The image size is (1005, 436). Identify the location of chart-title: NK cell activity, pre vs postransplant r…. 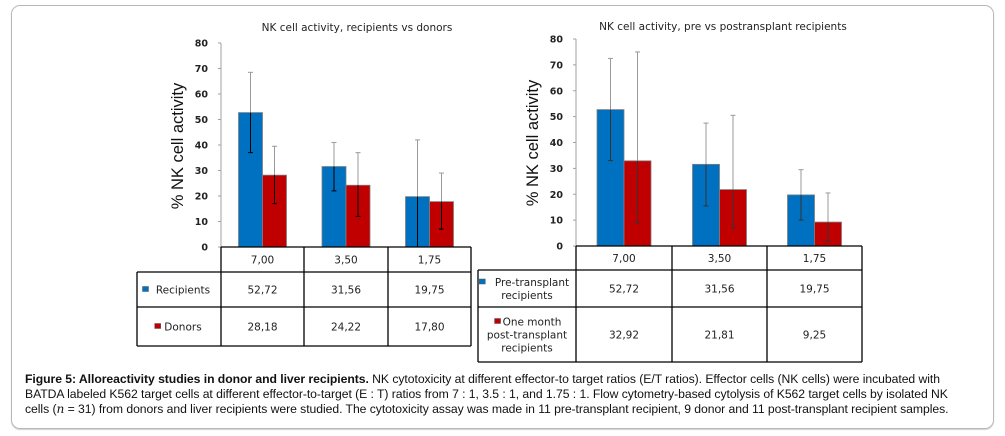
(723, 27).